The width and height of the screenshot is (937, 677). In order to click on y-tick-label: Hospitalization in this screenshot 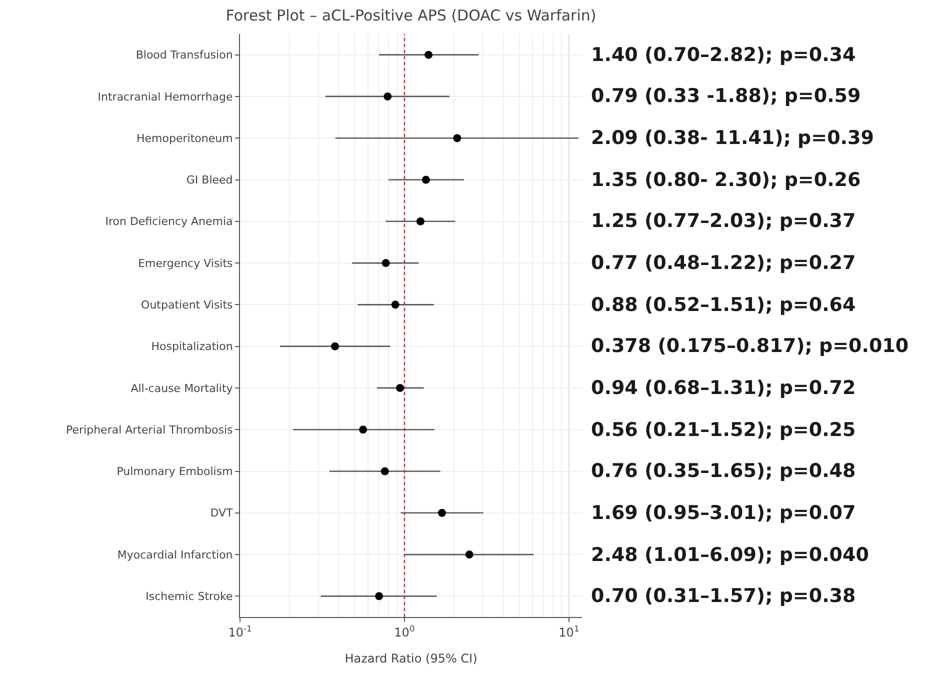, I will do `click(192, 347)`.